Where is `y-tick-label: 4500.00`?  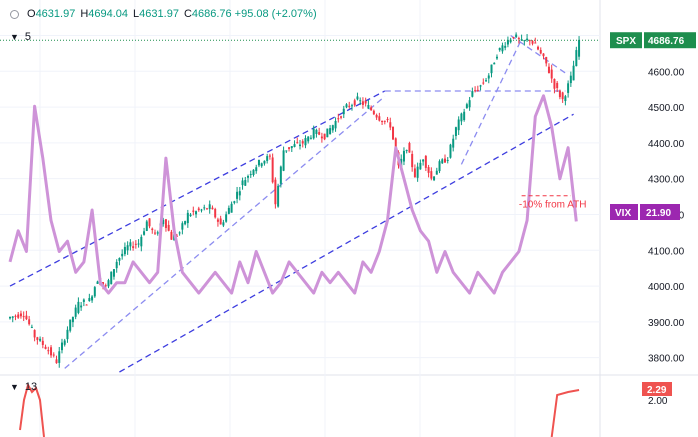 y-tick-label: 4500.00 is located at coordinates (666, 108).